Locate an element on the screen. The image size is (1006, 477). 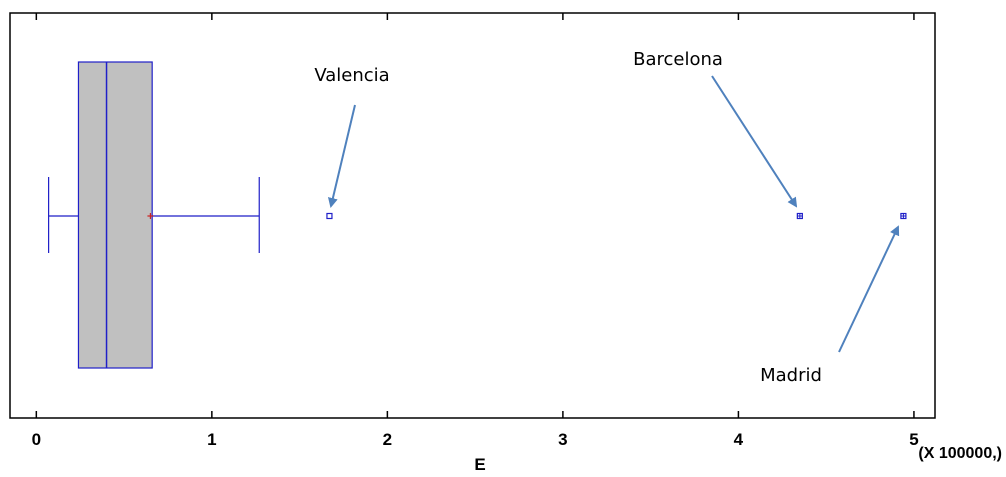
x-tick-label-0: 0 is located at coordinates (36, 439).